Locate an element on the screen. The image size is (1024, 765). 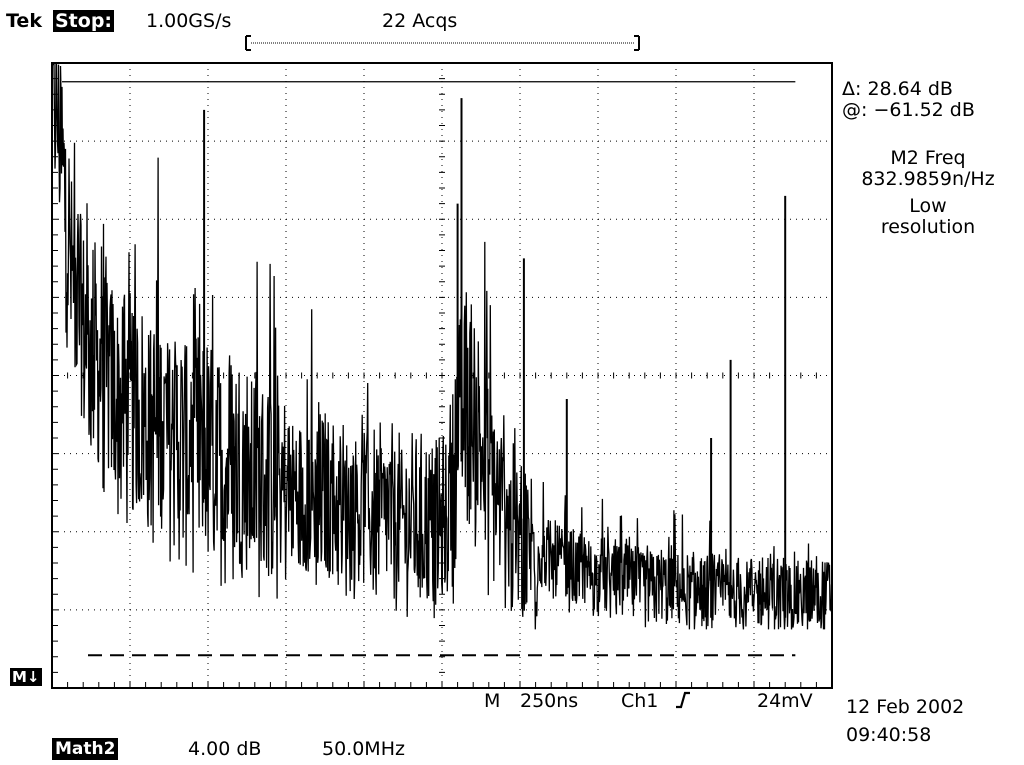
sample-rate-readout: 1.00GS/s is located at coordinates (189, 21).